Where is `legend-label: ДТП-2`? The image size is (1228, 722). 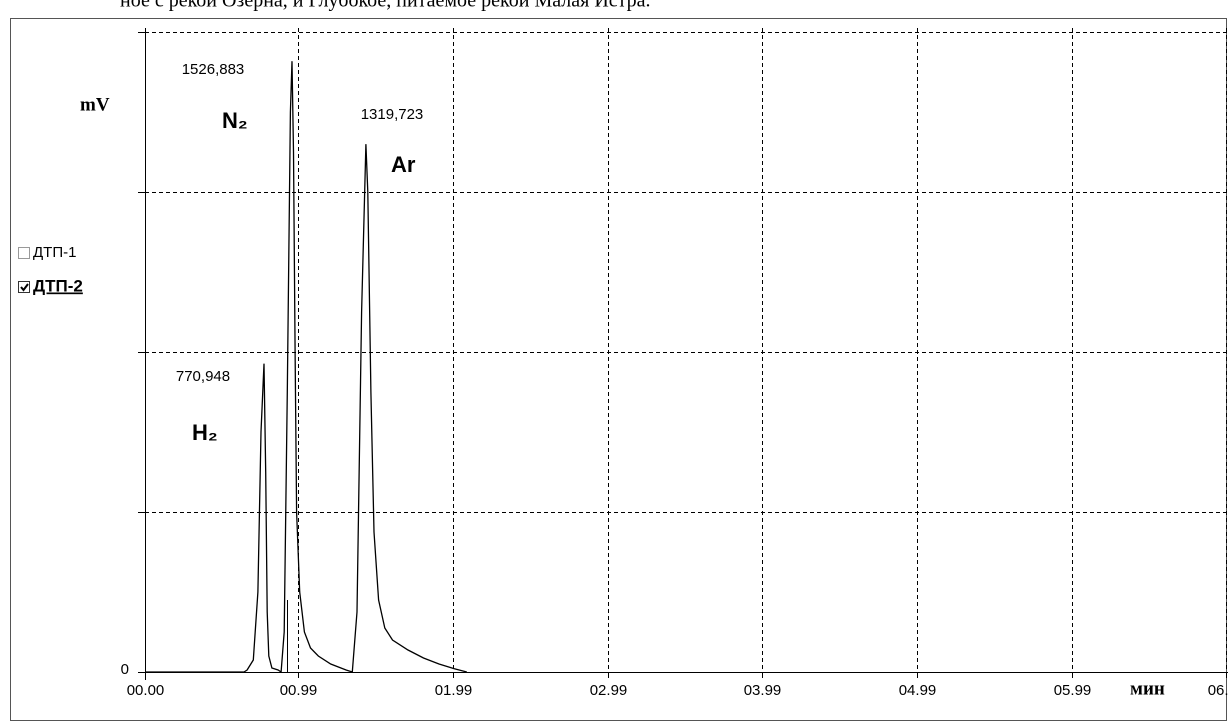 legend-label: ДТП-2 is located at coordinates (58, 285).